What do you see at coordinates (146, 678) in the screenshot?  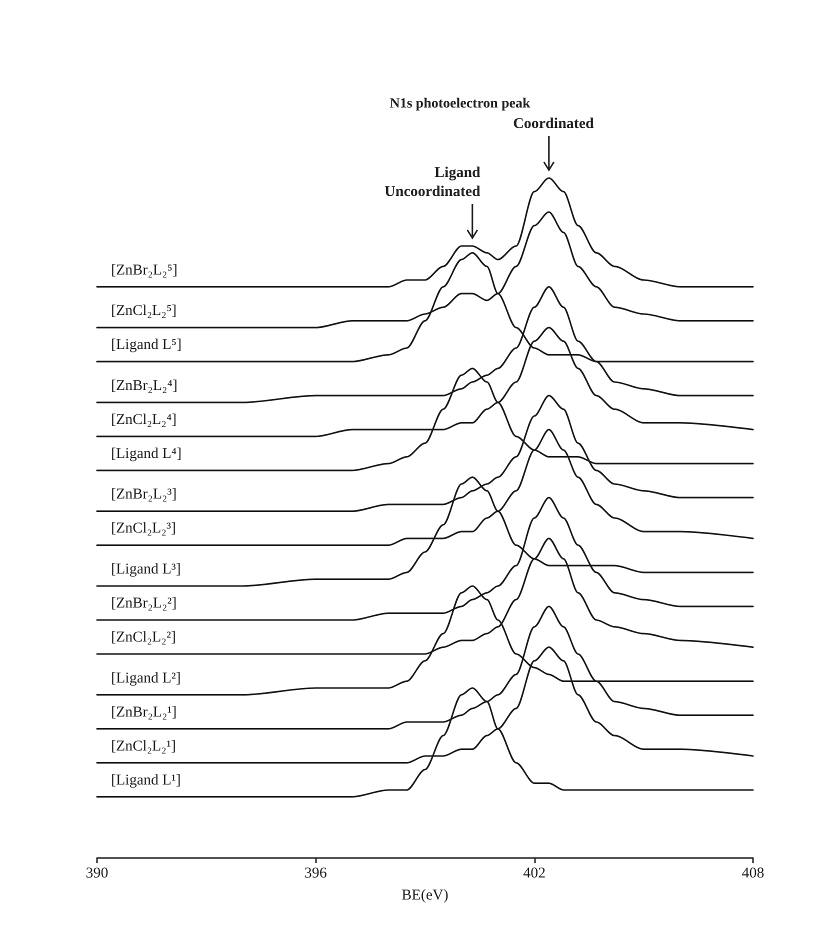 I see `series-label: [Ligand L²]` at bounding box center [146, 678].